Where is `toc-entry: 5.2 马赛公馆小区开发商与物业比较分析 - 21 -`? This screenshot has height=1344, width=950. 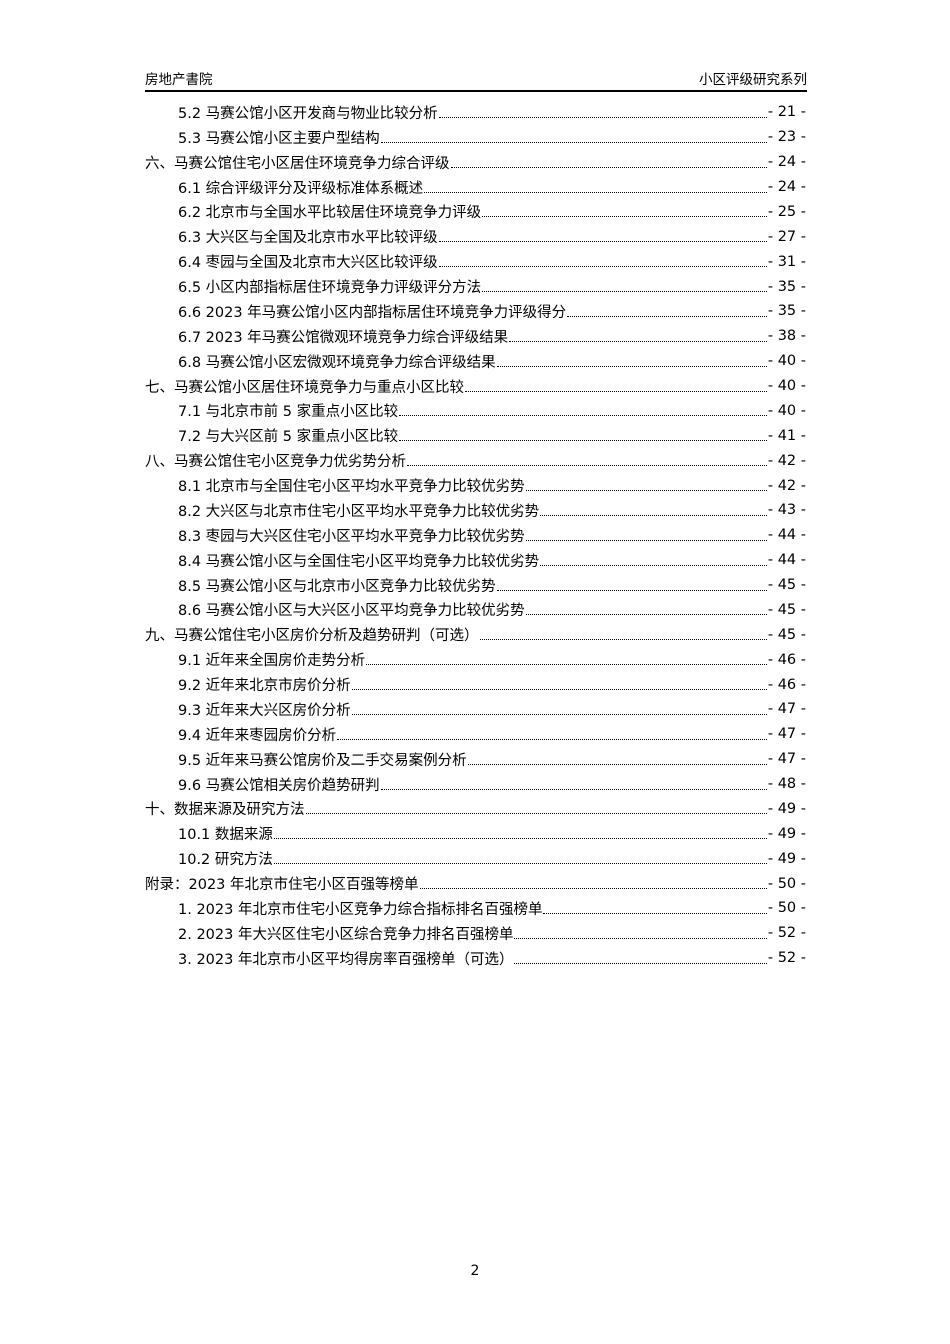 toc-entry: 5.2 马赛公馆小区开发商与物业比较分析 - 21 - is located at coordinates (475, 112).